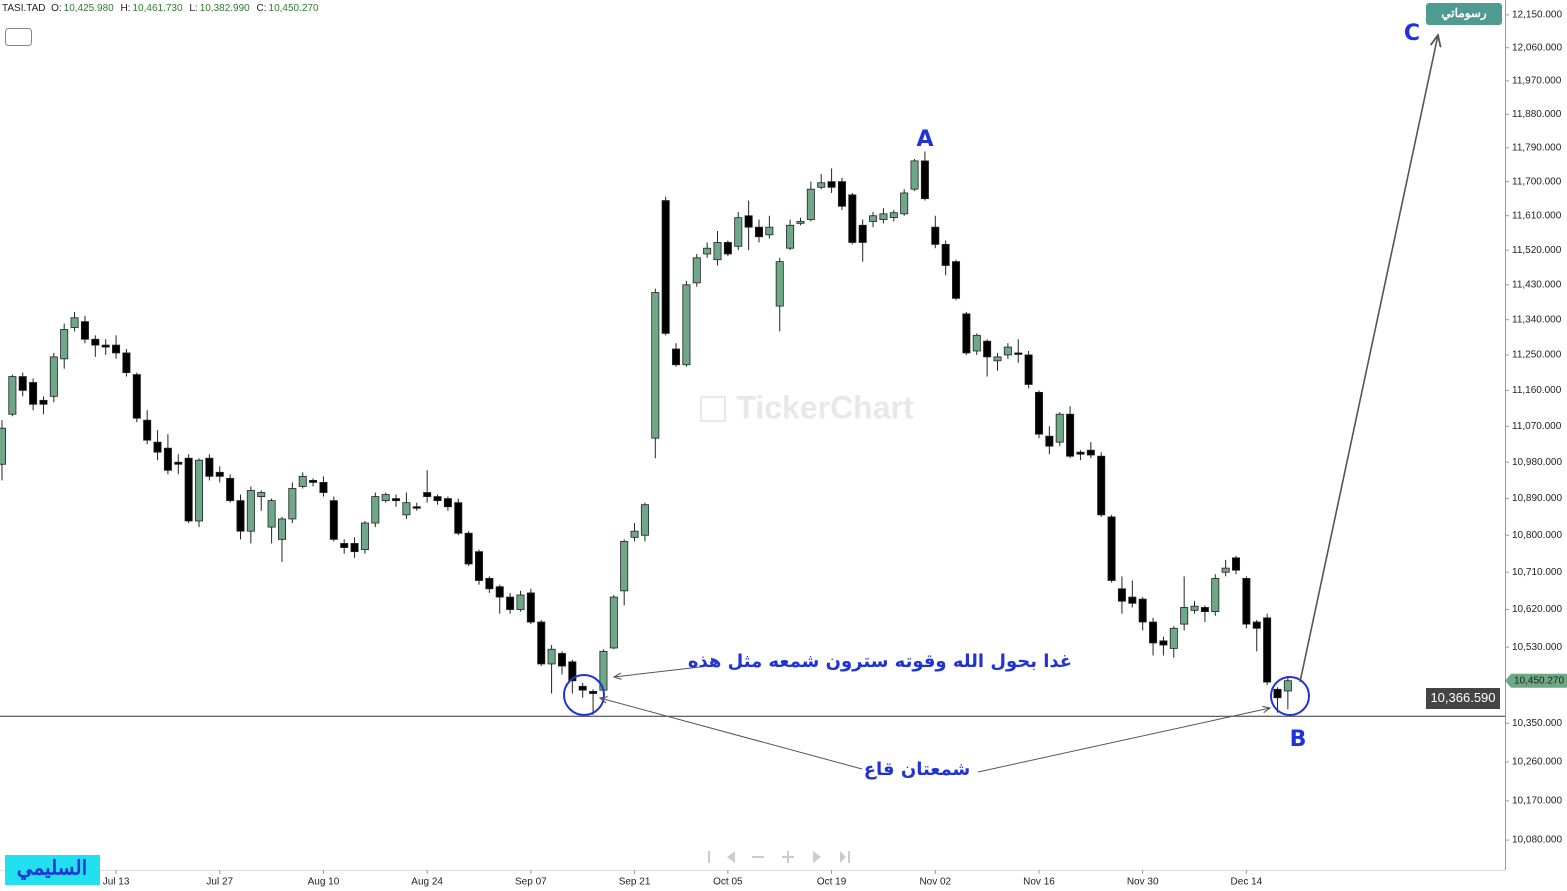  Describe the element at coordinates (924, 139) in the screenshot. I see `peak-label: A` at that location.